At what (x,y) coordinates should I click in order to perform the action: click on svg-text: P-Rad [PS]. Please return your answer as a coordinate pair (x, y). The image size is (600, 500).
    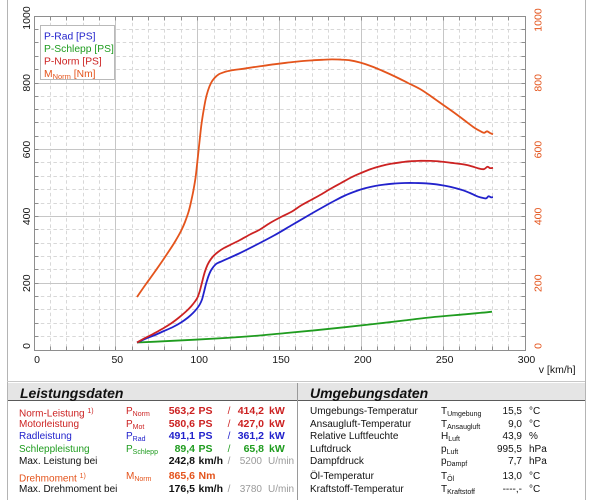
    Looking at the image, I should click on (70, 37).